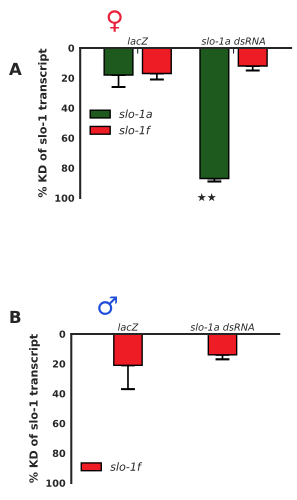  Describe the element at coordinates (107, 305) in the screenshot. I see `chart-title: ♂` at that location.